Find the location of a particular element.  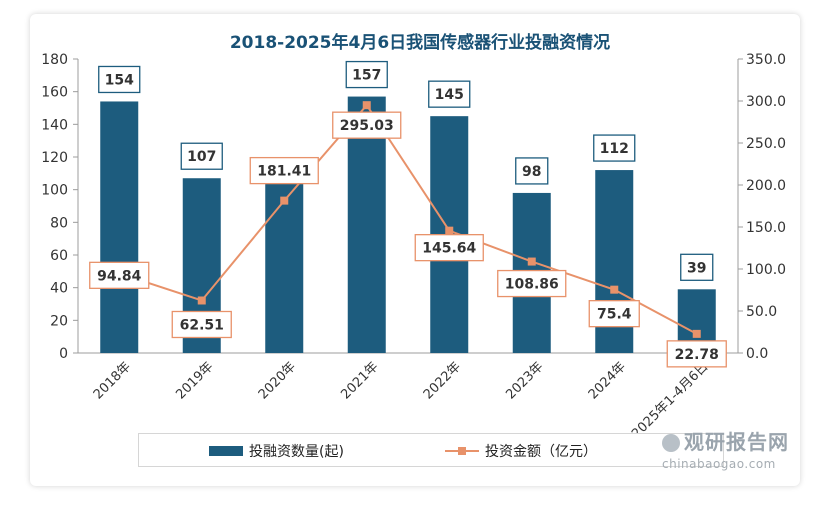

y-right-tick-label: 100.0 is located at coordinates (766, 270).